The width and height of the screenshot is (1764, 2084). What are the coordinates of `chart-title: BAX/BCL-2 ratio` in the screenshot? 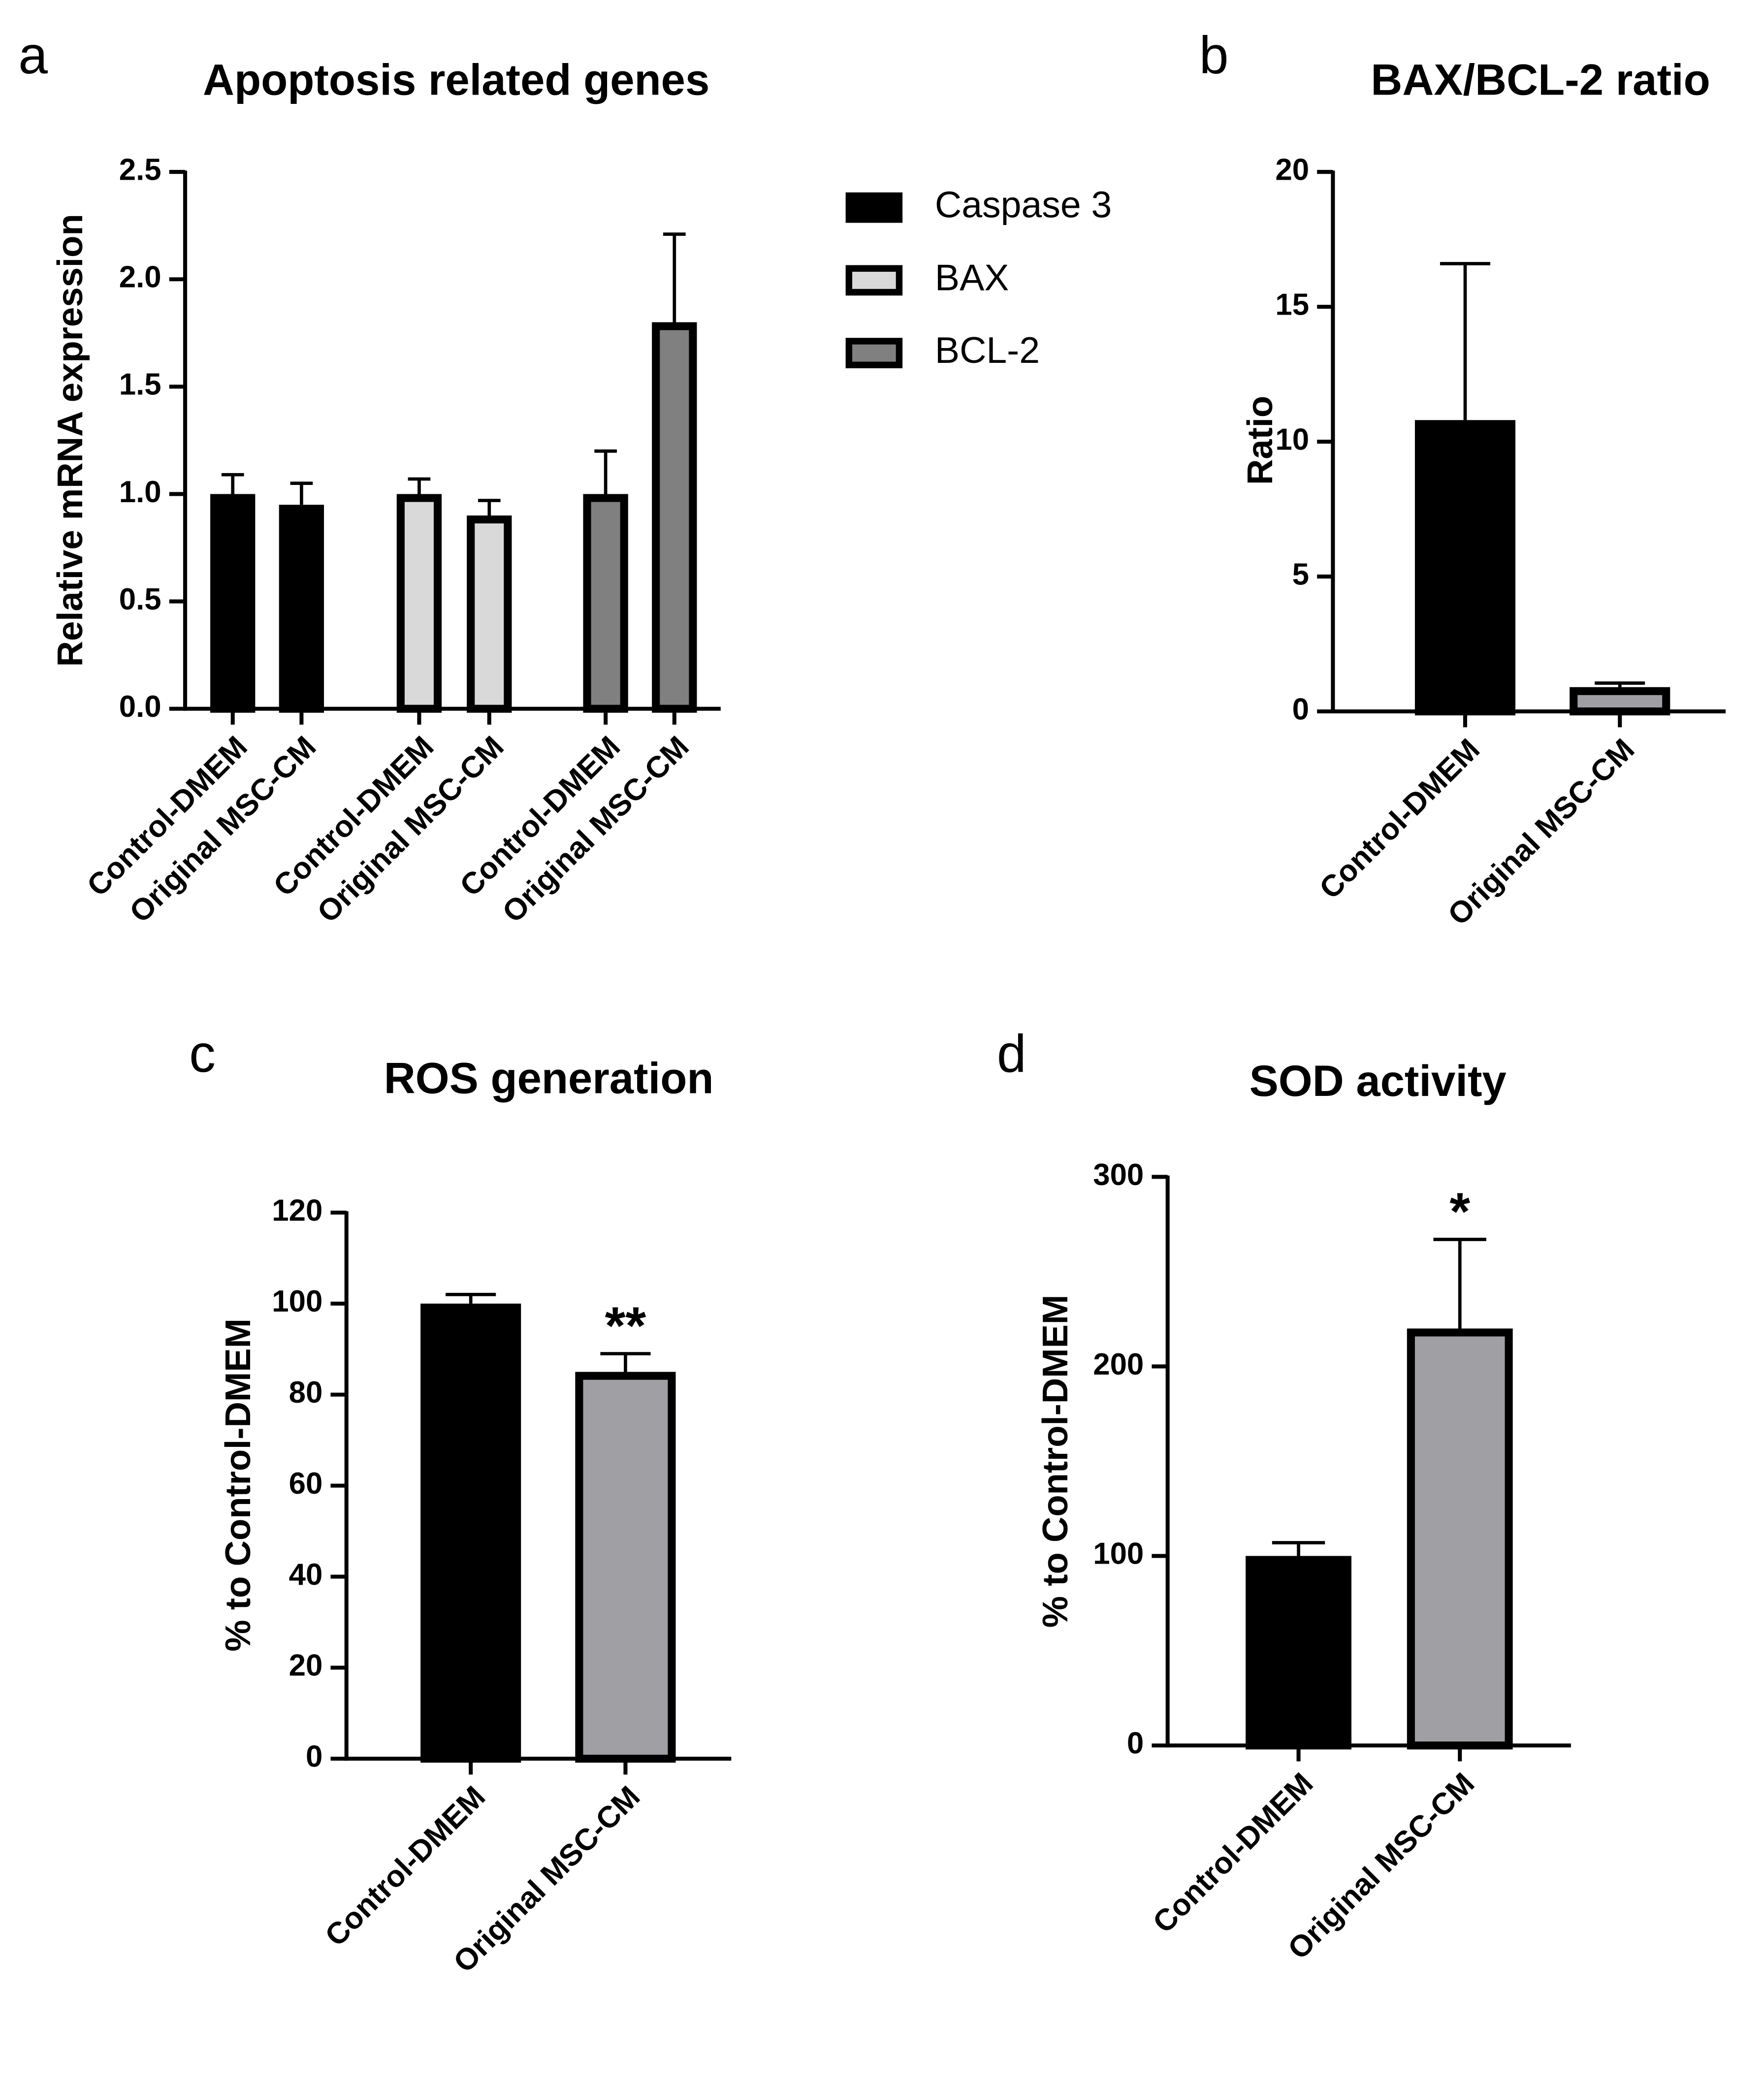 It's located at (1540, 80).